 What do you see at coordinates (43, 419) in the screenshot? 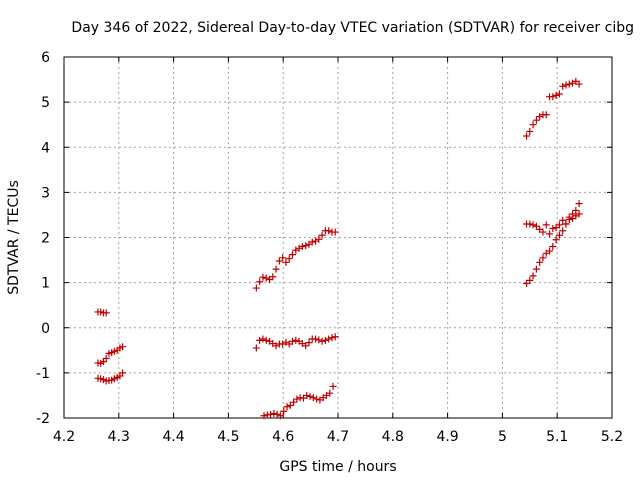
I see `y-tick-label: -2` at bounding box center [43, 419].